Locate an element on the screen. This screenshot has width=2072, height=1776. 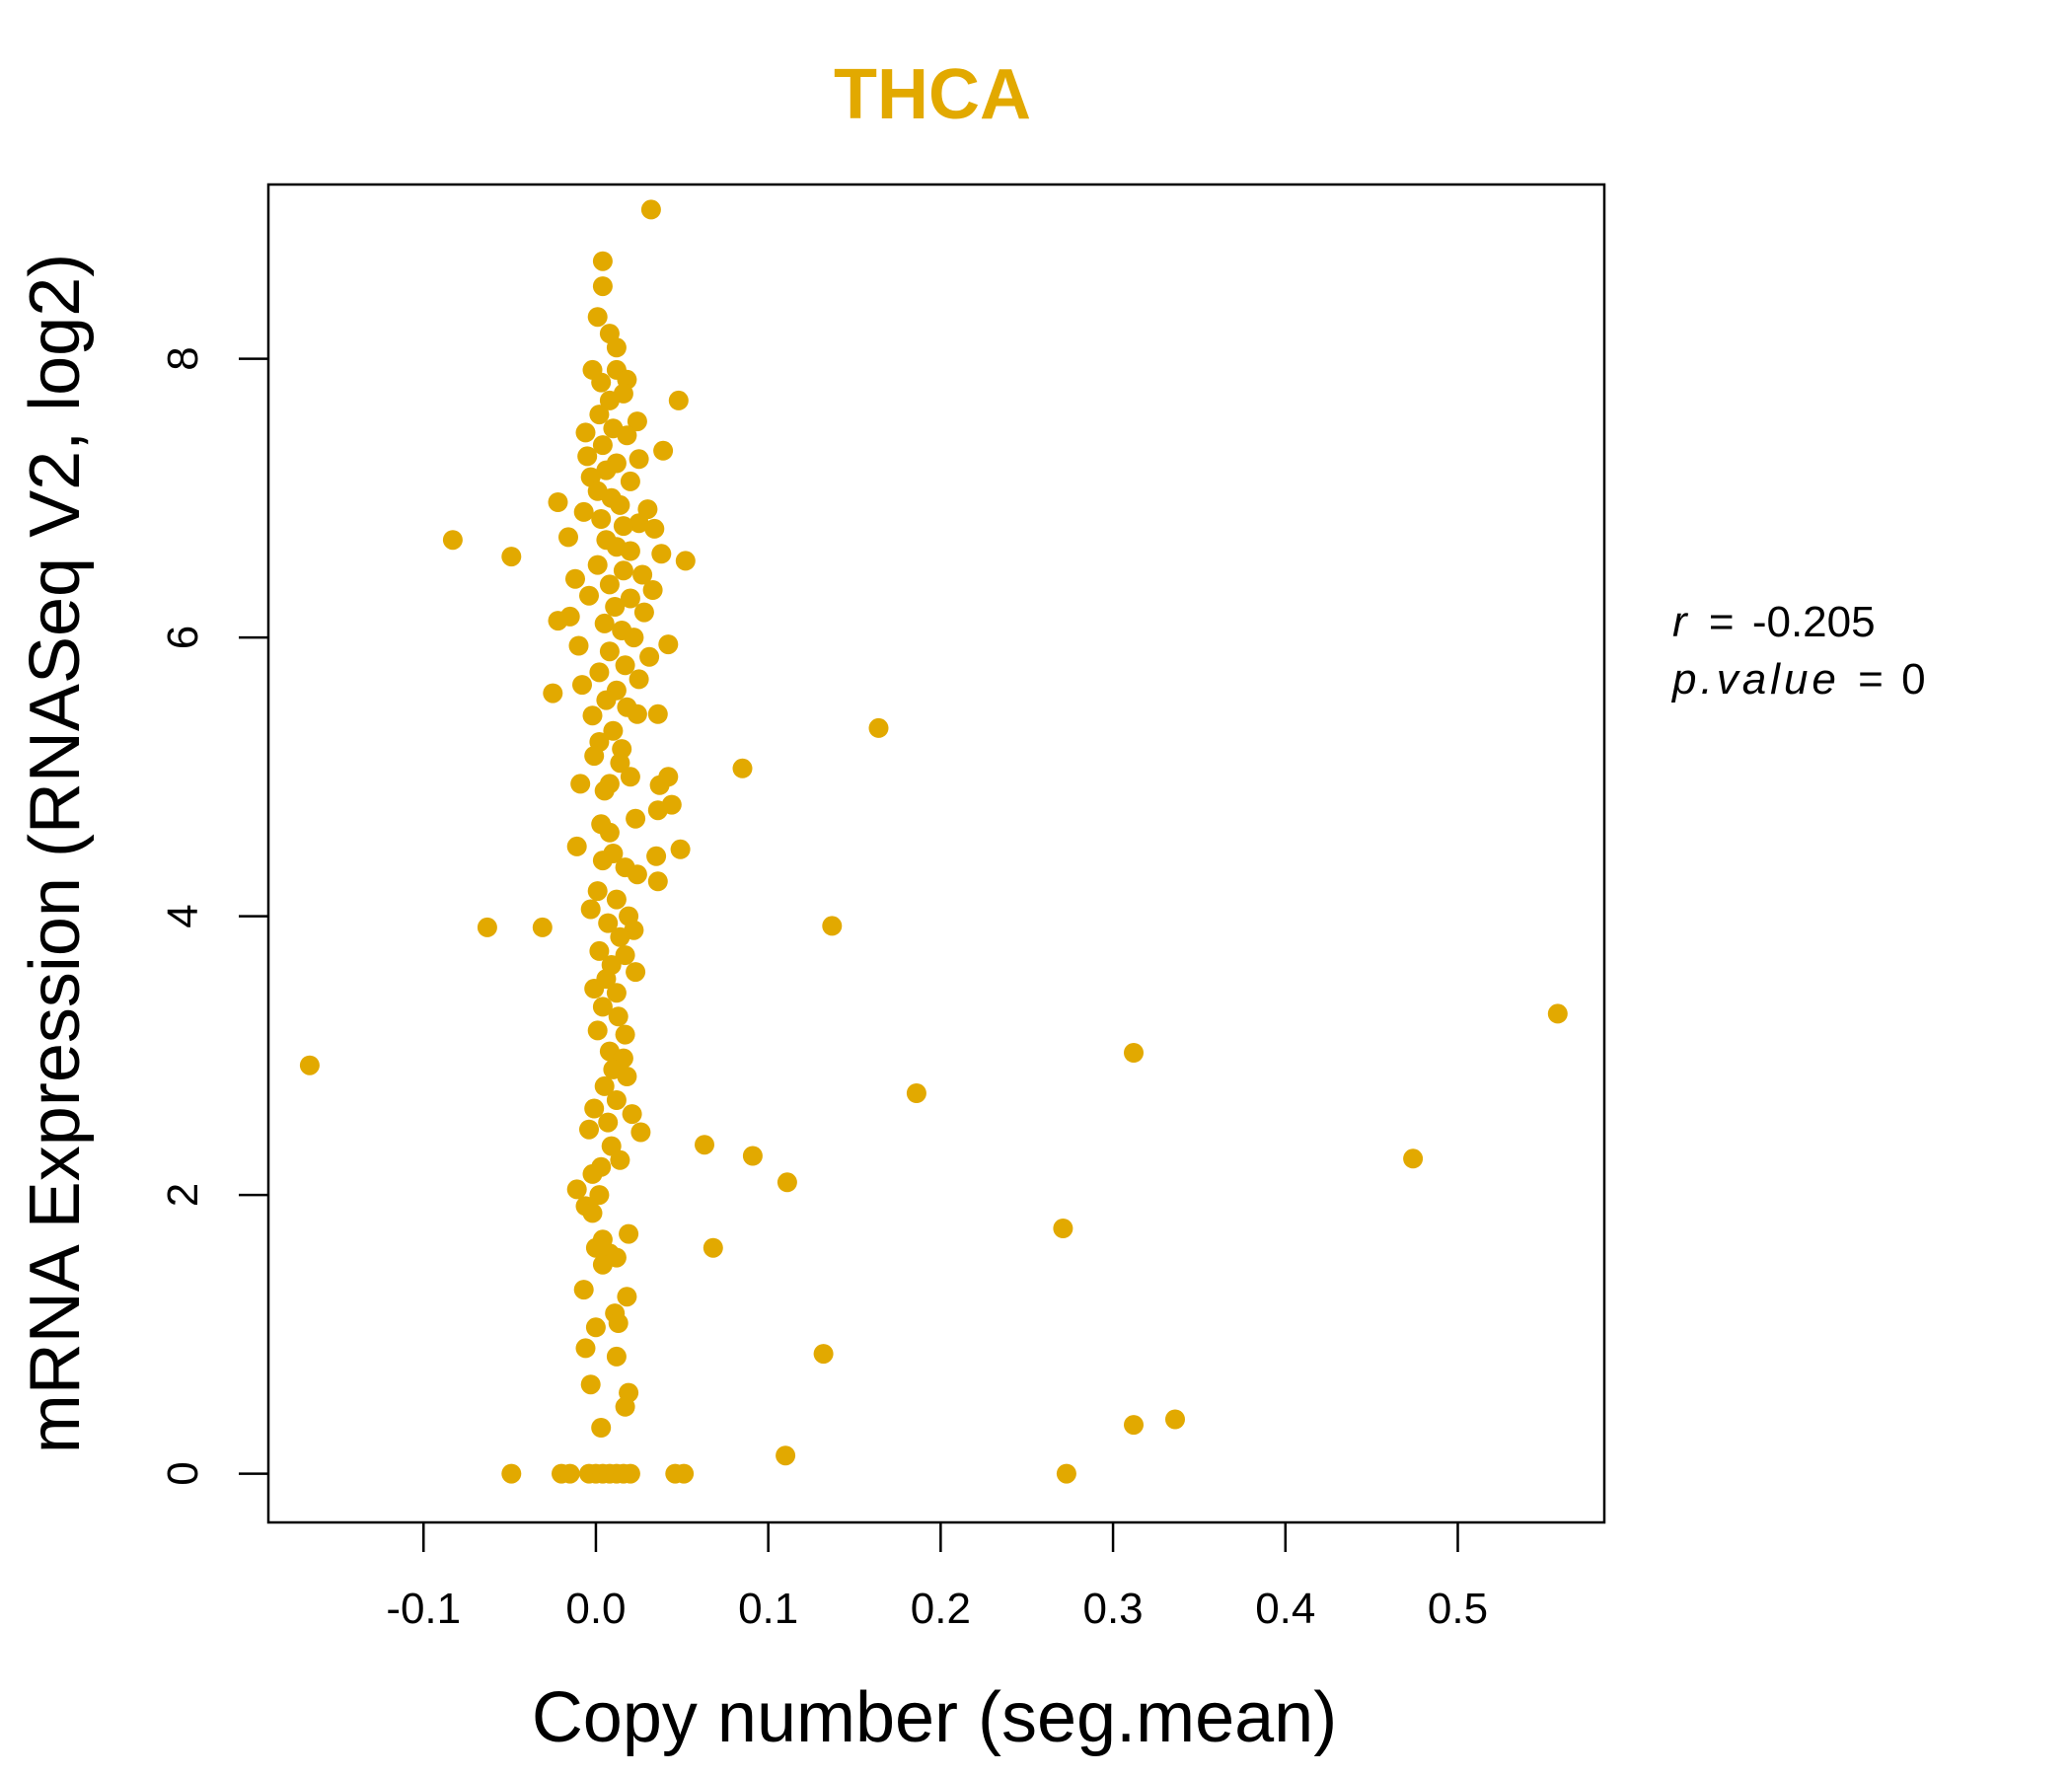
x-tick-label: 0.1 is located at coordinates (768, 1609).